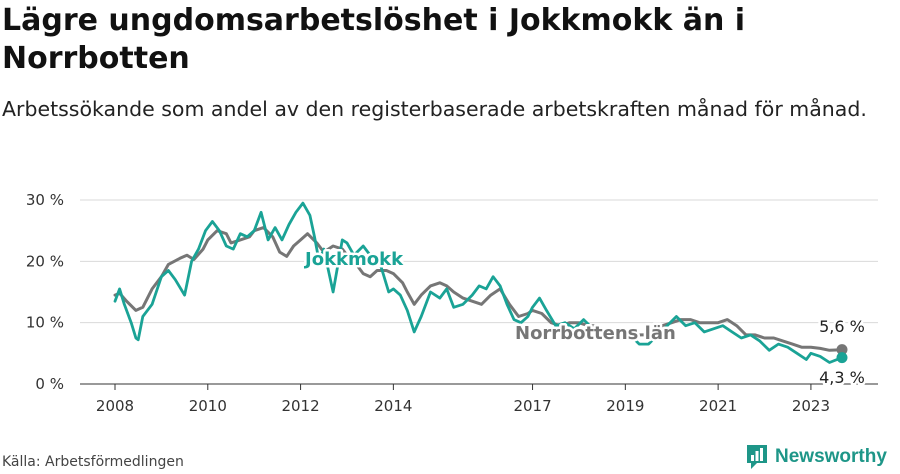 This screenshot has height=474, width=900. Describe the element at coordinates (45, 261) in the screenshot. I see `y-tick-label: 20 %` at that location.